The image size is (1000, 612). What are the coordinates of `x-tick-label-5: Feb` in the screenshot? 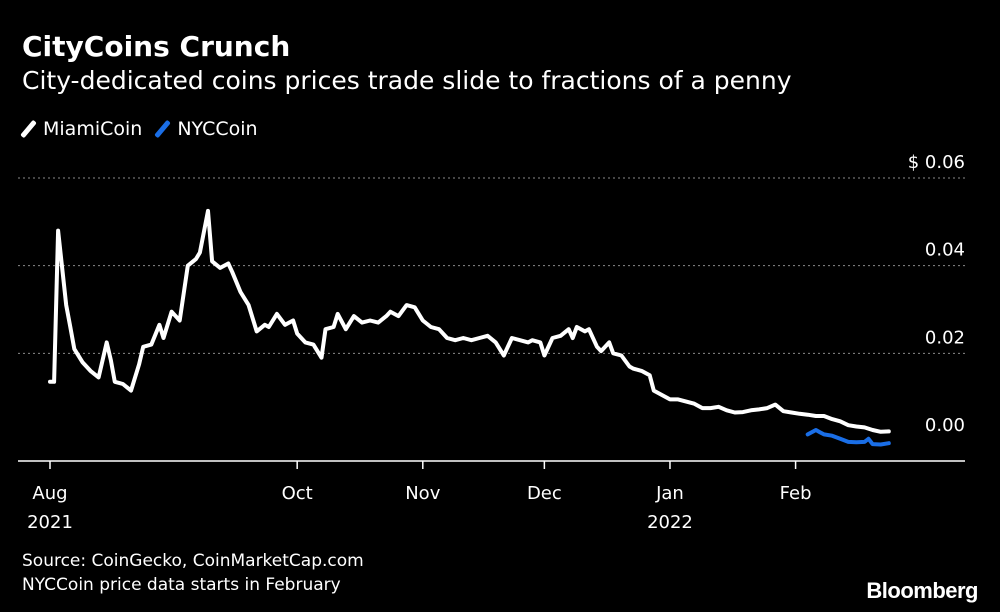 It's located at (796, 493).